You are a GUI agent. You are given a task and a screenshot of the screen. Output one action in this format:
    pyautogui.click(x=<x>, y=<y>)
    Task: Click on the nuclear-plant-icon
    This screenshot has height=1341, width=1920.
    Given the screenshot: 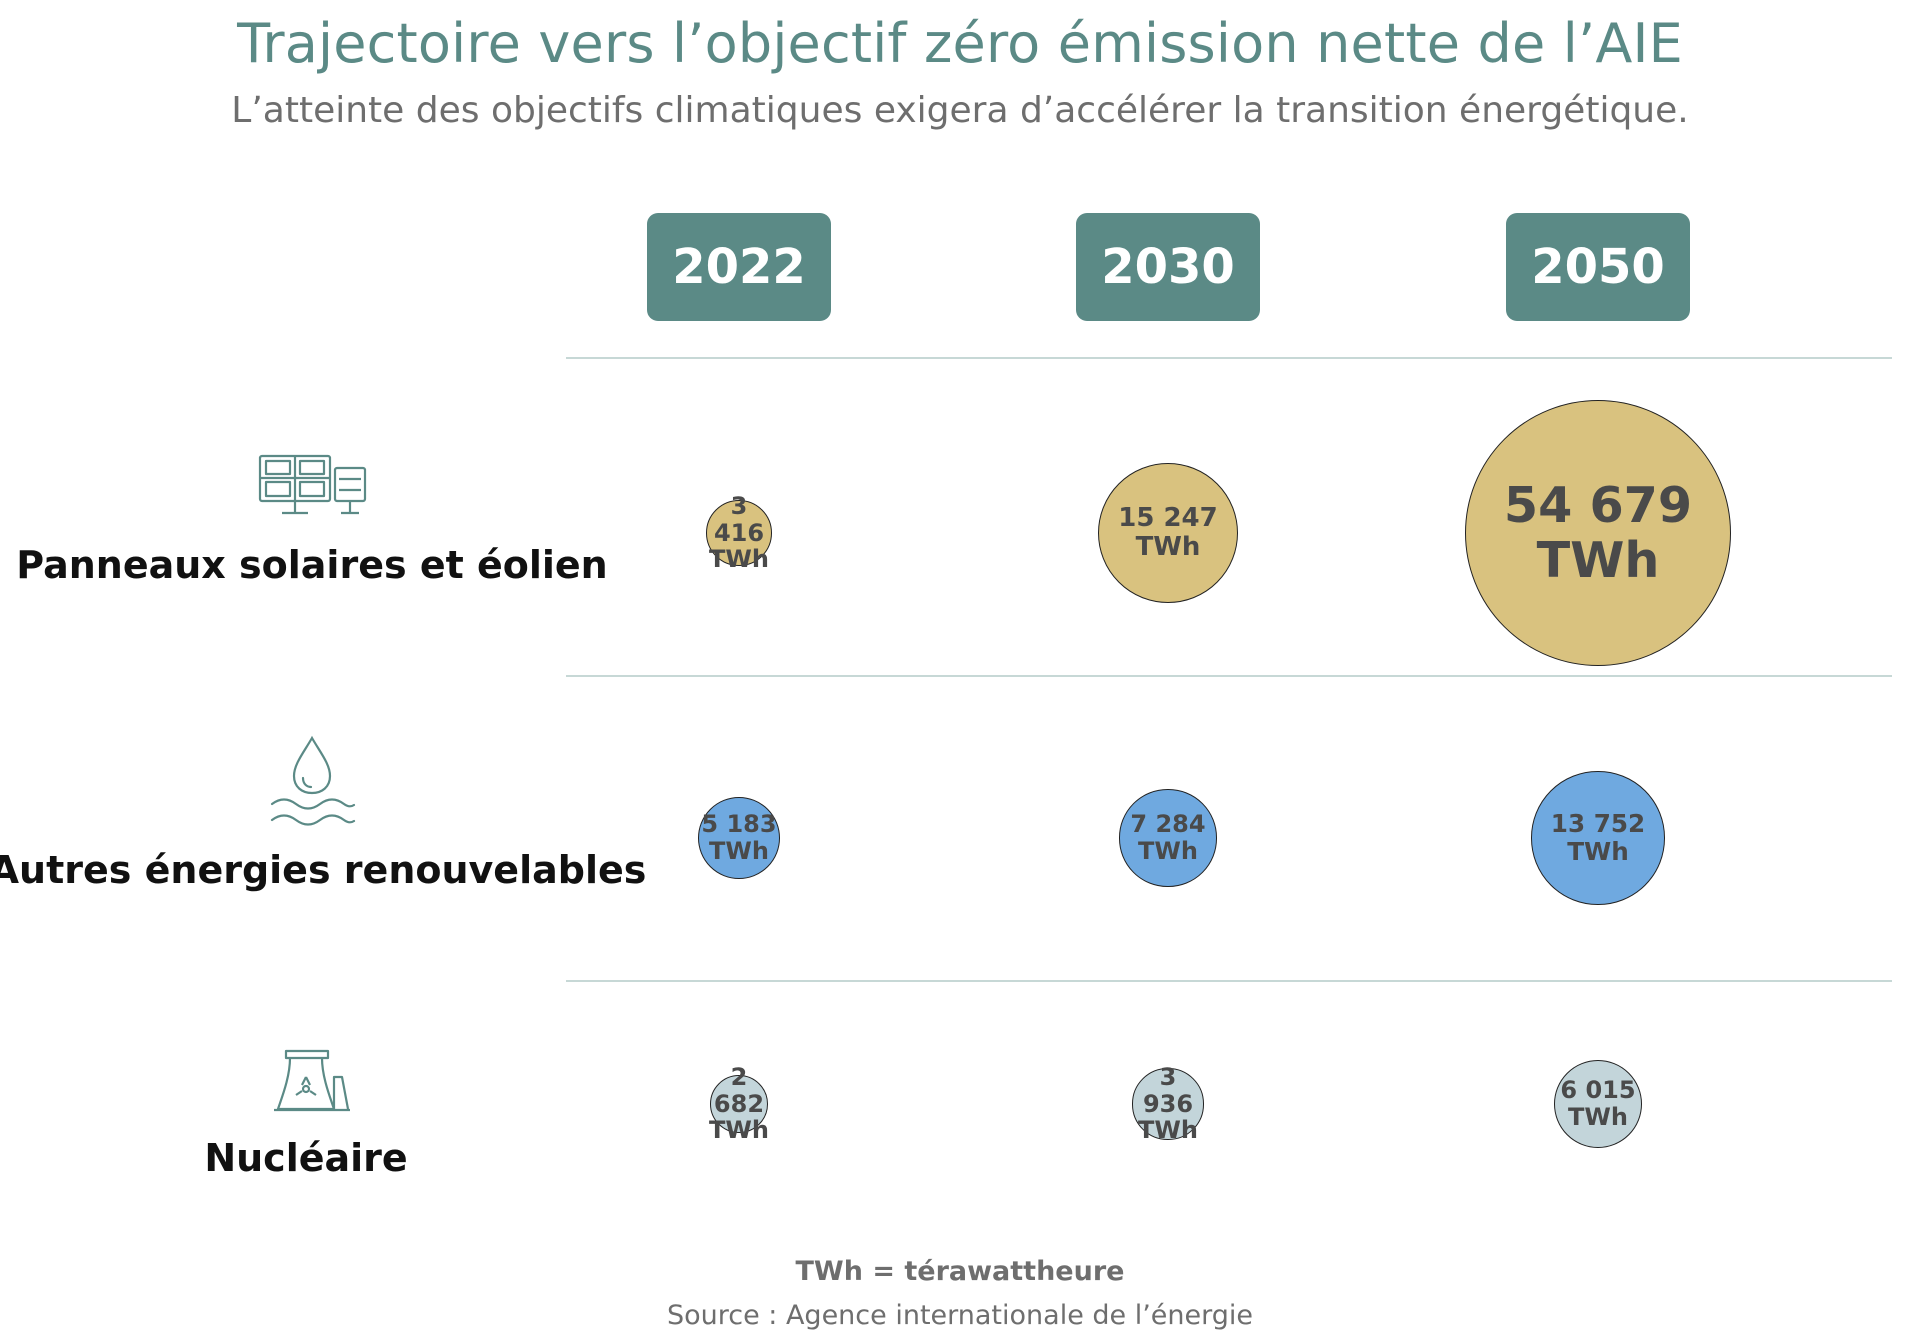 What is the action you would take?
    pyautogui.click(x=312, y=1080)
    